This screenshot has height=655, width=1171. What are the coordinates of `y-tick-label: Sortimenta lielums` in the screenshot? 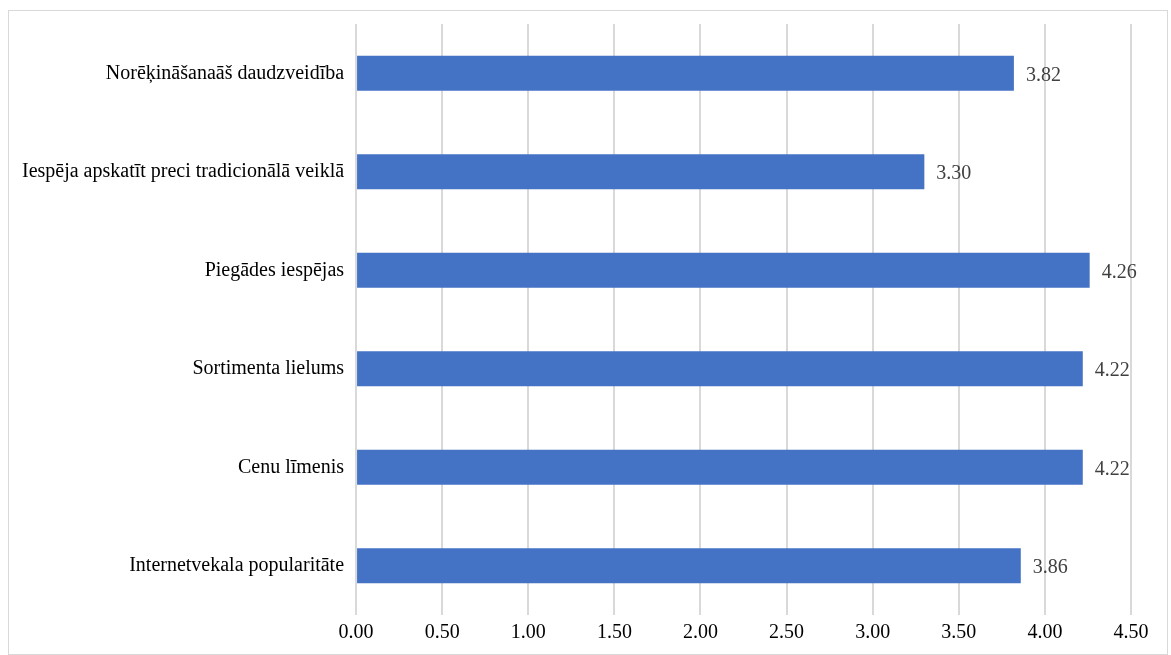 It's located at (268, 367).